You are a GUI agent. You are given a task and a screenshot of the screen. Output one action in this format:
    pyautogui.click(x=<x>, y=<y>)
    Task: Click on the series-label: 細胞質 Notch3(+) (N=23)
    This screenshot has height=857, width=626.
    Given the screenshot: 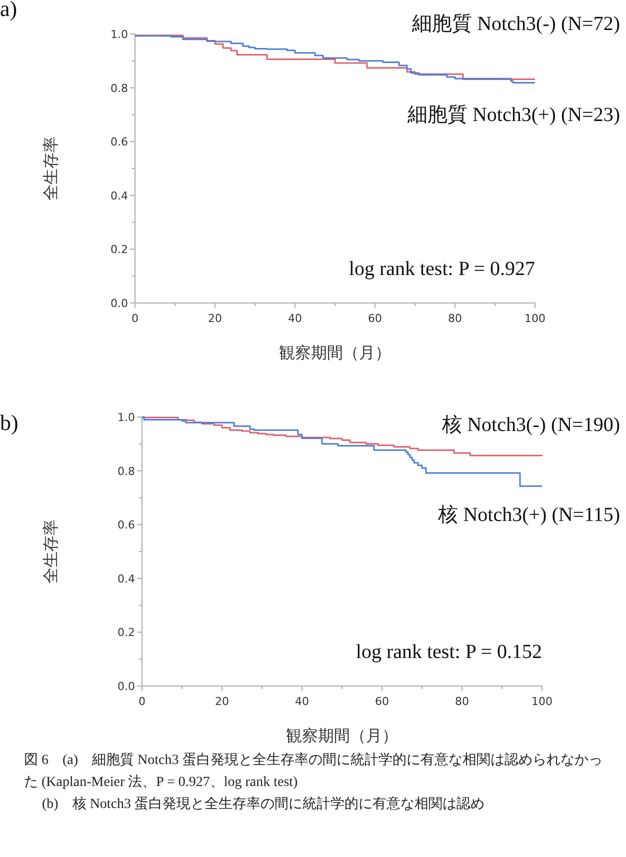 What is the action you would take?
    pyautogui.click(x=513, y=115)
    